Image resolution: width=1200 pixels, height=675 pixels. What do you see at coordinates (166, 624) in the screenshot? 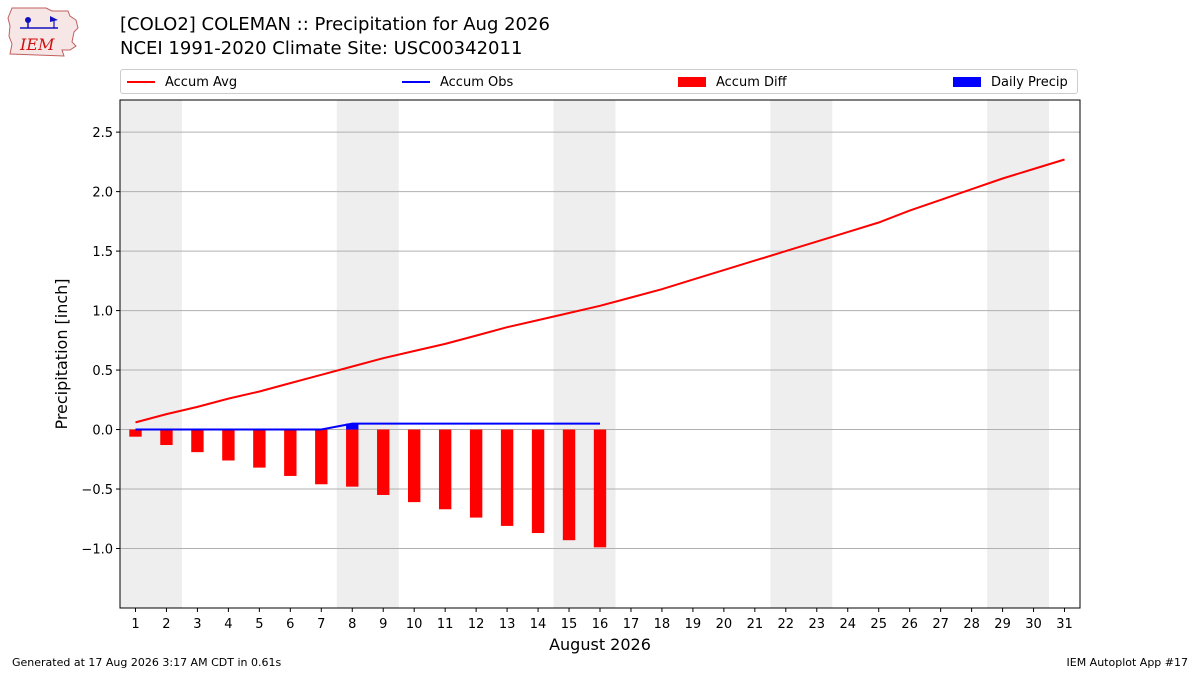
I see `x-tick-label: 2` at bounding box center [166, 624].